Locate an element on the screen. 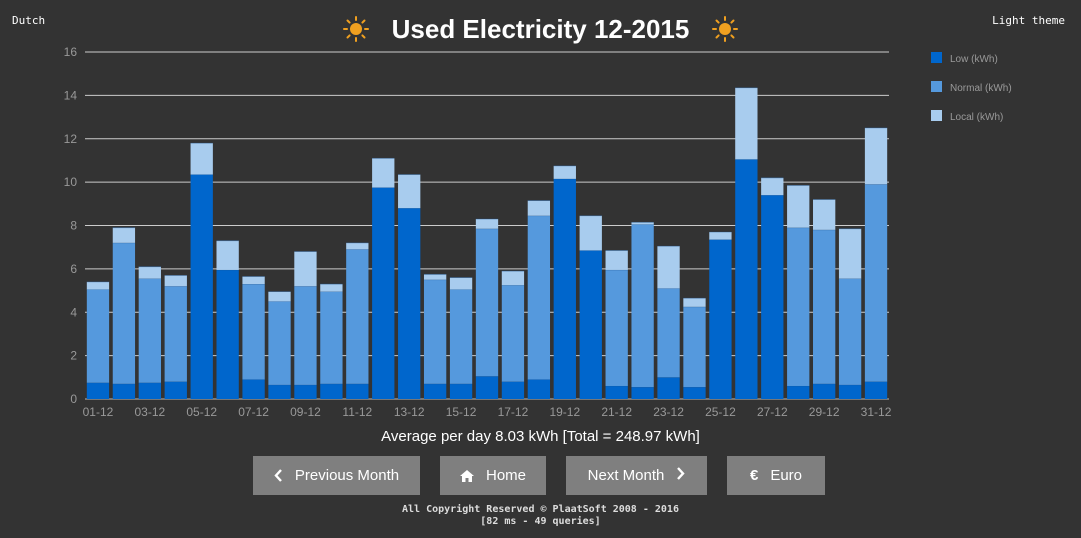  x-tick-label: 21-12 is located at coordinates (616, 412).